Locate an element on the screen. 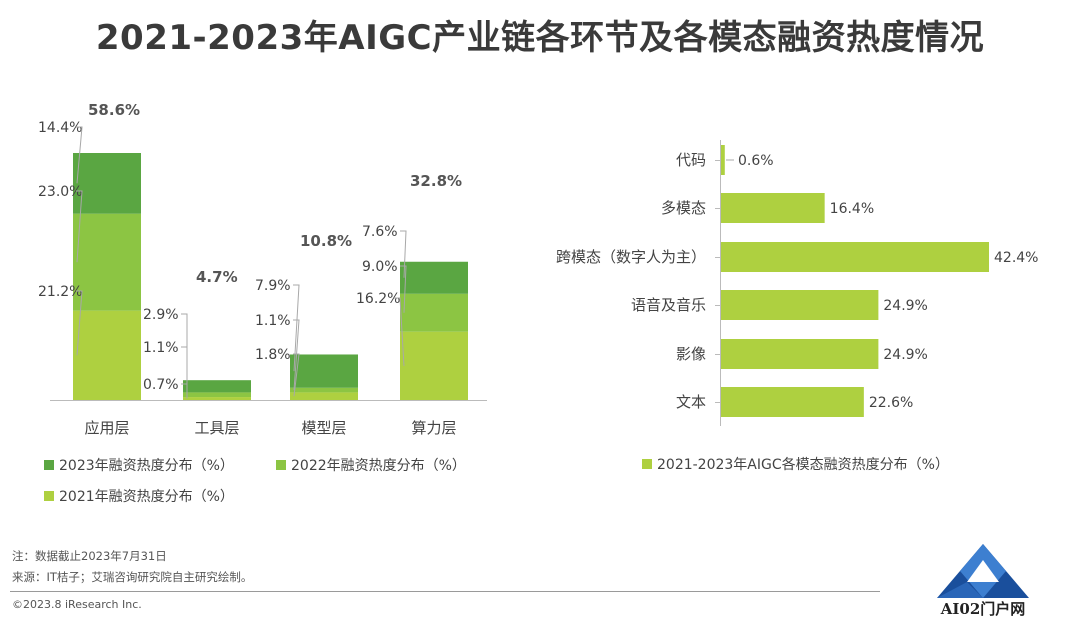  data-label: 21.2% is located at coordinates (60, 292).